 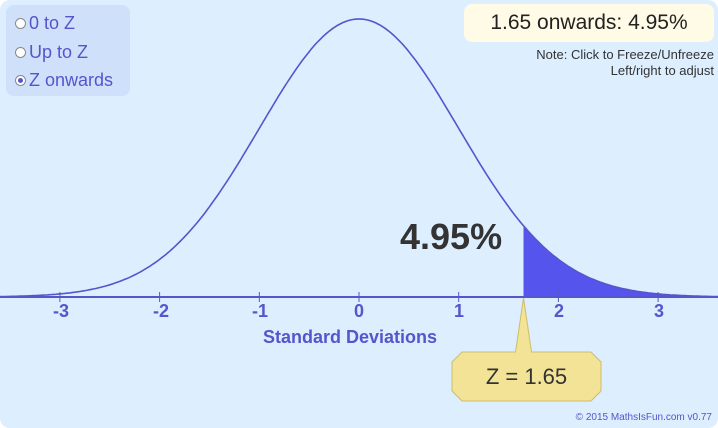 What do you see at coordinates (625, 54) in the screenshot?
I see `note-freeze: Note: Click to Freeze/Unfreeze` at bounding box center [625, 54].